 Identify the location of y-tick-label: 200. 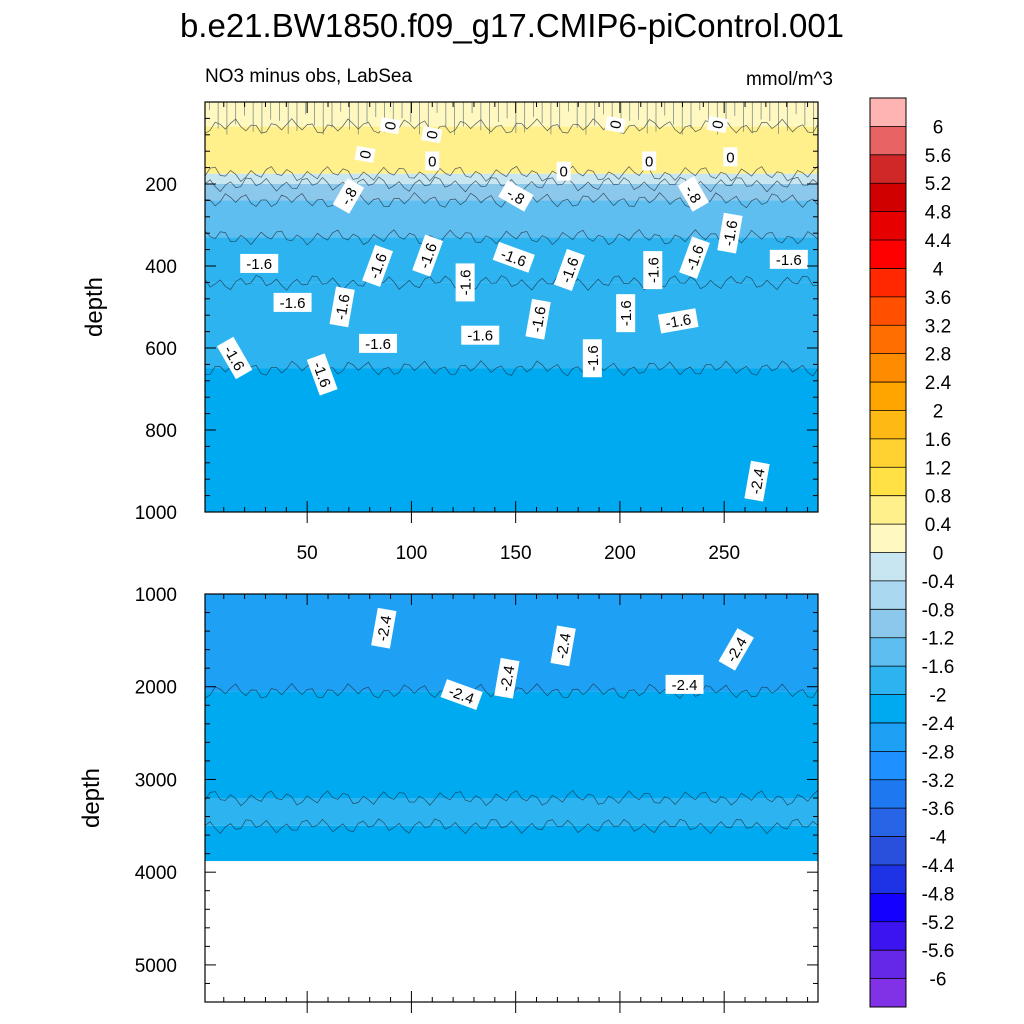
(161, 185).